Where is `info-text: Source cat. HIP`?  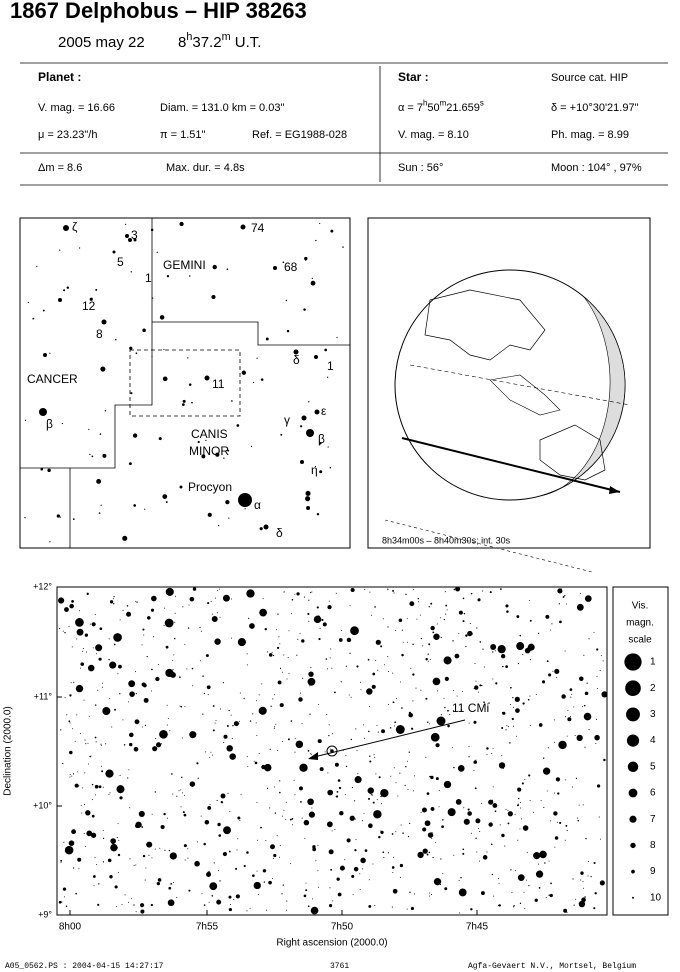 info-text: Source cat. HIP is located at coordinates (589, 78).